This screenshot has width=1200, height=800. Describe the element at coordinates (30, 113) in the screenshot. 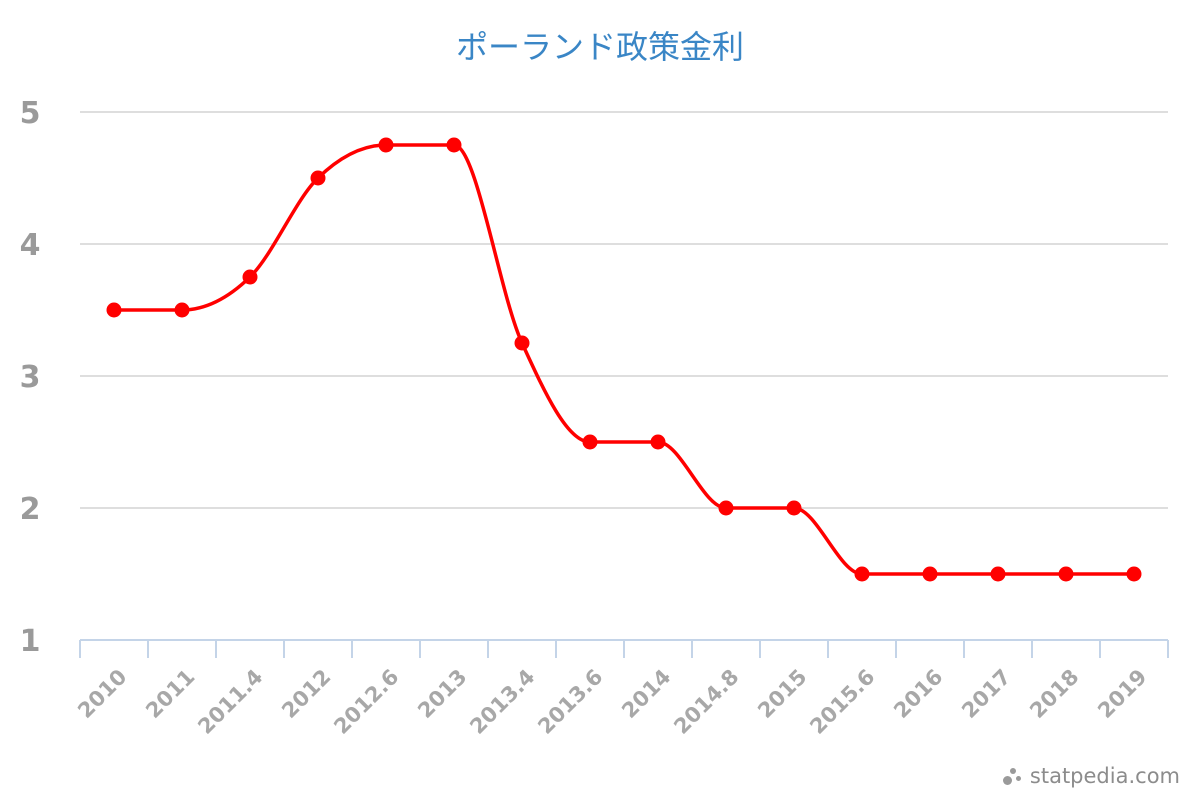

I see `y-tick-label: 5` at that location.